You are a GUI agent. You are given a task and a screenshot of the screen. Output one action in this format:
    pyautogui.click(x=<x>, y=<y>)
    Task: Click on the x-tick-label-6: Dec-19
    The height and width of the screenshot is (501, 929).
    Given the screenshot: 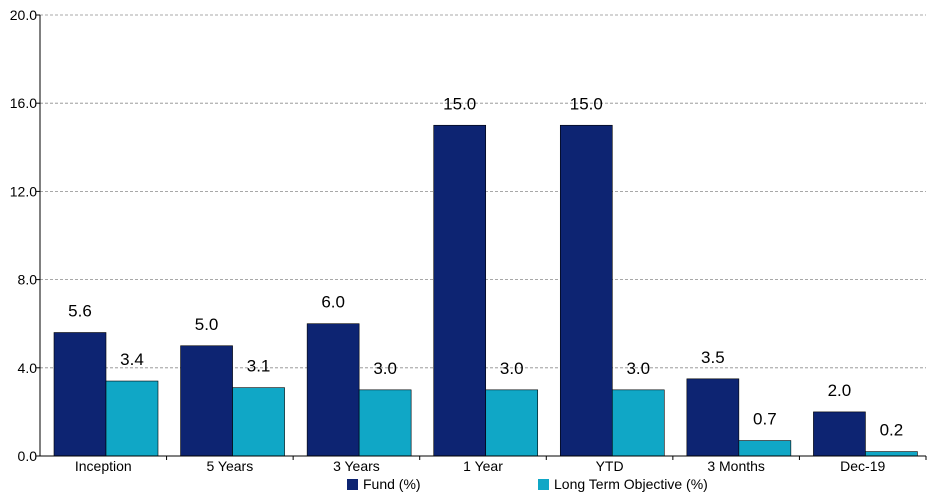 What is the action you would take?
    pyautogui.click(x=862, y=466)
    